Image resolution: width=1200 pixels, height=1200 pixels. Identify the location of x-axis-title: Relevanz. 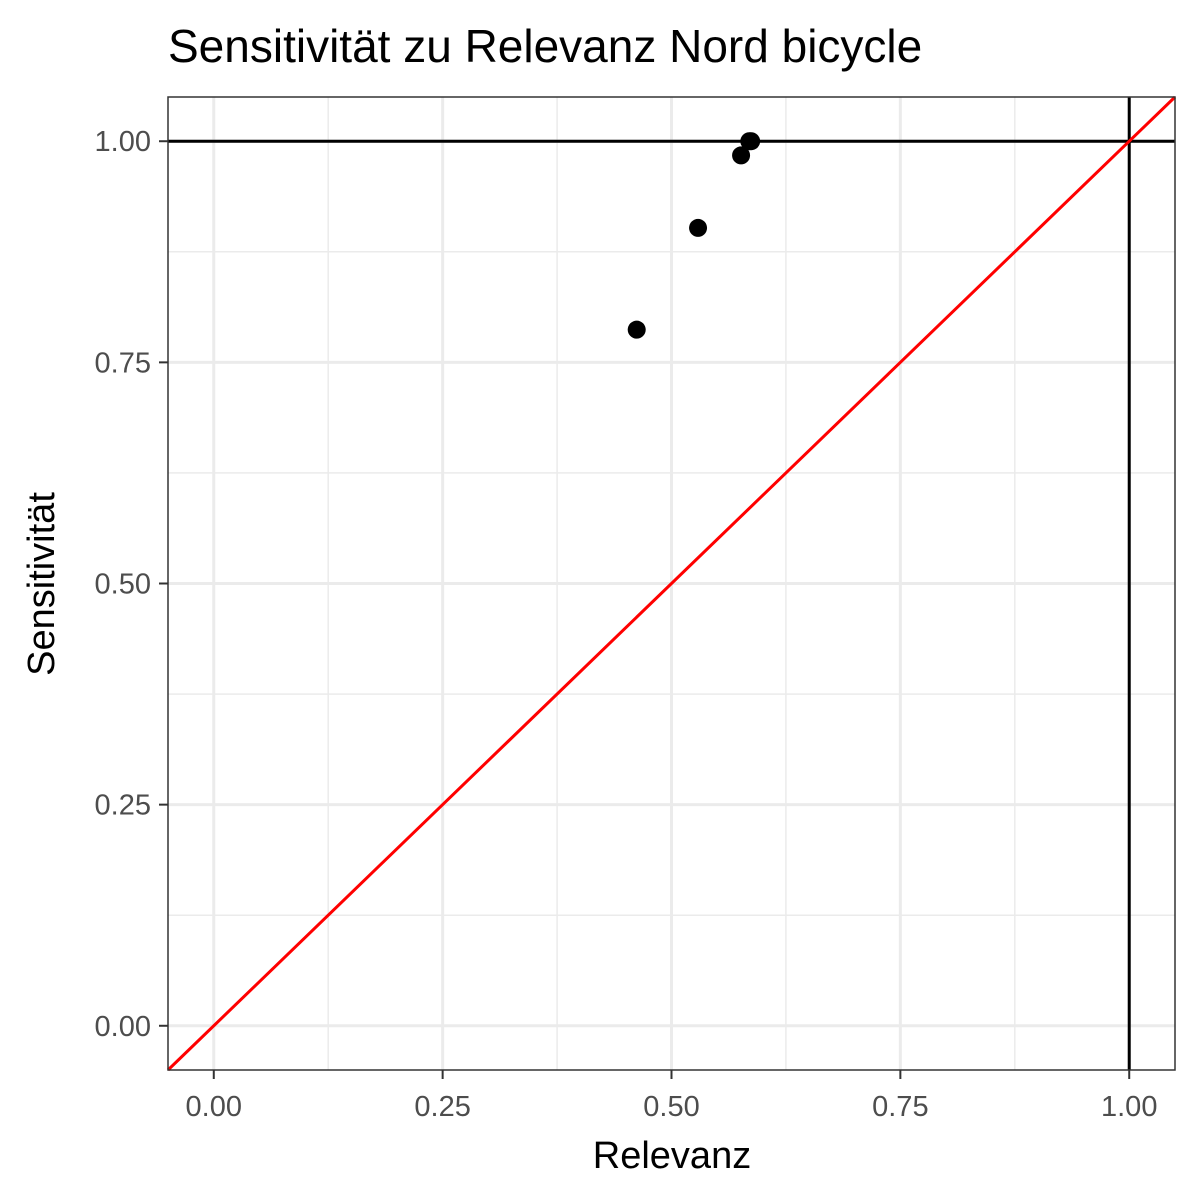
(672, 1156).